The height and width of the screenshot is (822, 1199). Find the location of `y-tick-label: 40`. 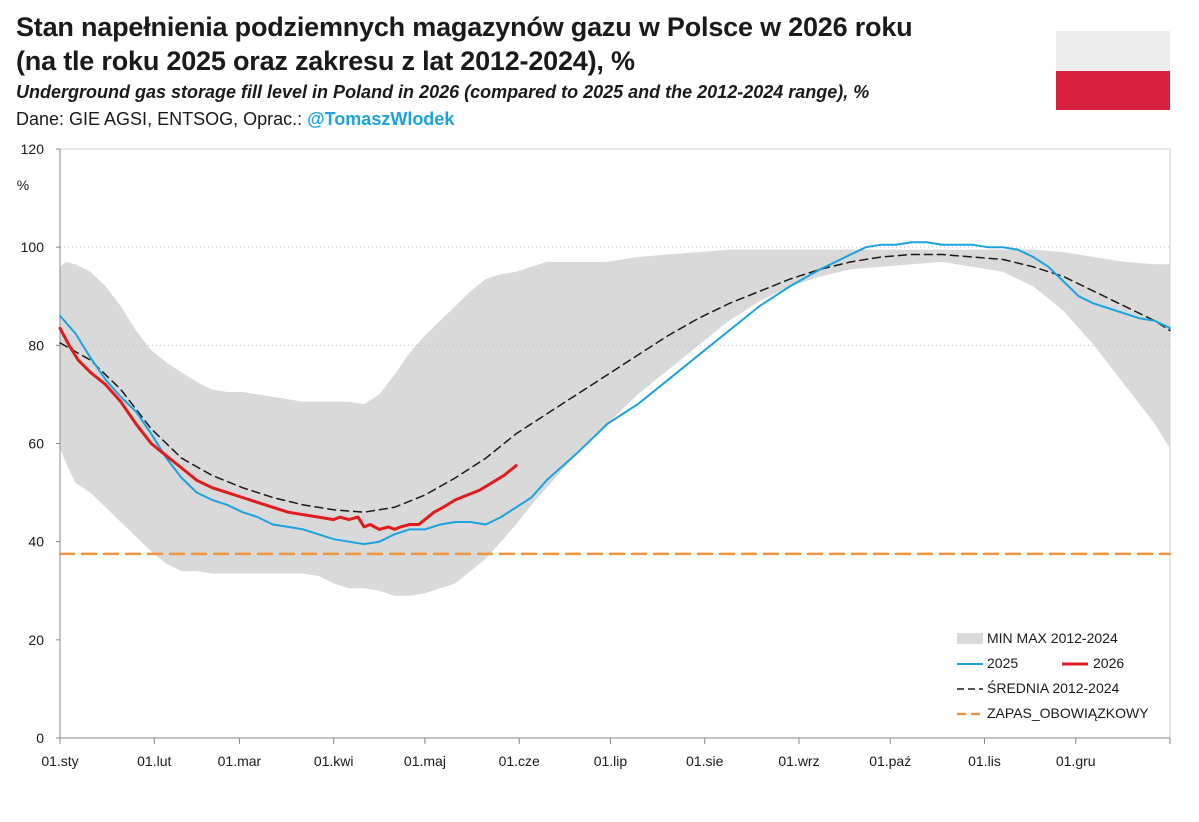

y-tick-label: 40 is located at coordinates (36, 542).